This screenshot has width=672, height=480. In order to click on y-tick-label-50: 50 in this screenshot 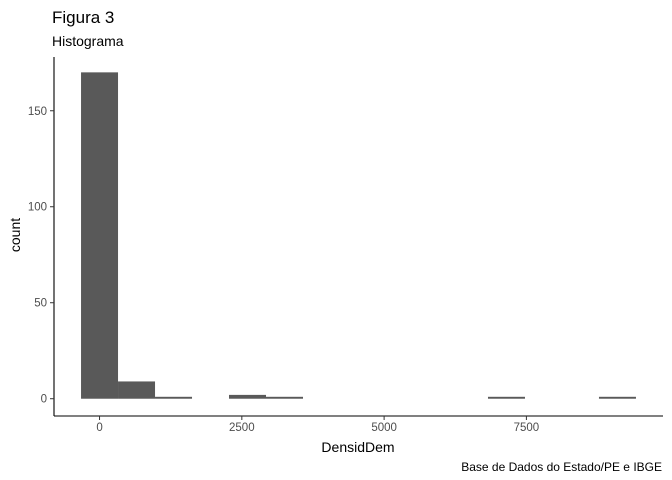, I will do `click(40, 304)`.